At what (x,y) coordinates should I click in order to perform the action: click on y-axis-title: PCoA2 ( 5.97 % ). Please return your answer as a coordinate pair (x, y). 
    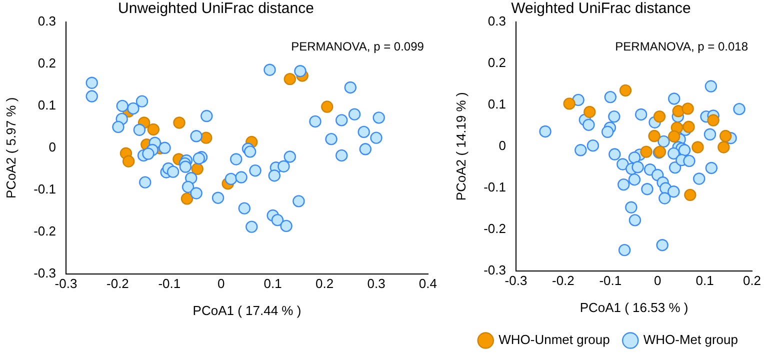
    Looking at the image, I should click on (10, 147).